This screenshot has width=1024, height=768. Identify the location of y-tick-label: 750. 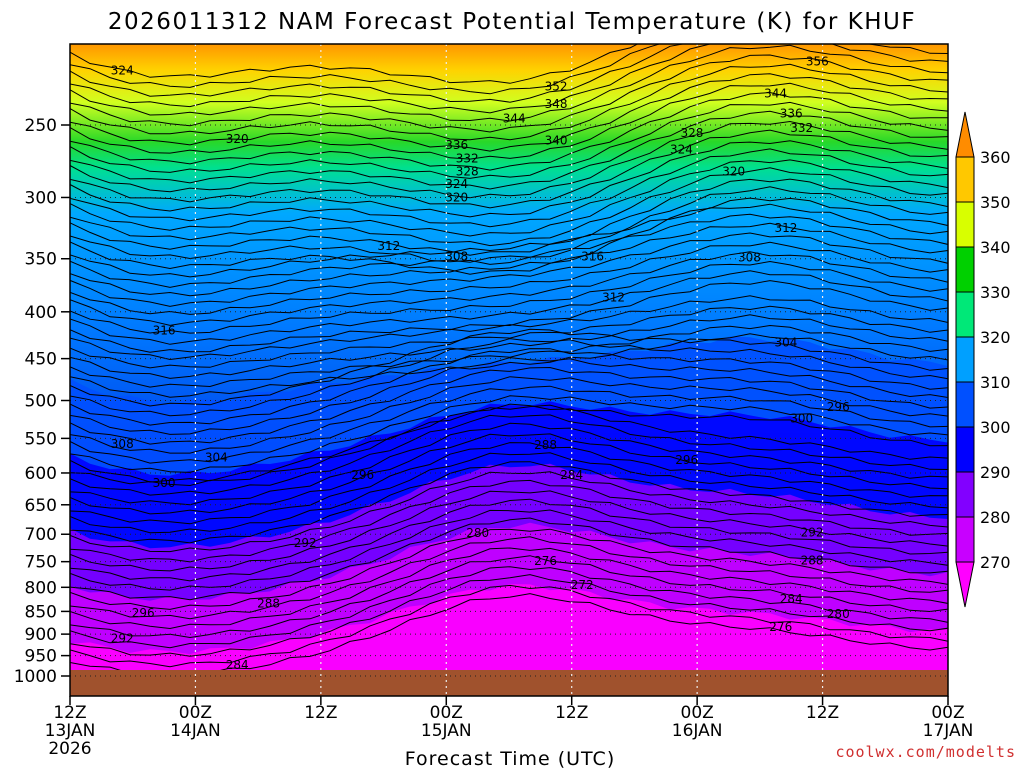
(41, 563).